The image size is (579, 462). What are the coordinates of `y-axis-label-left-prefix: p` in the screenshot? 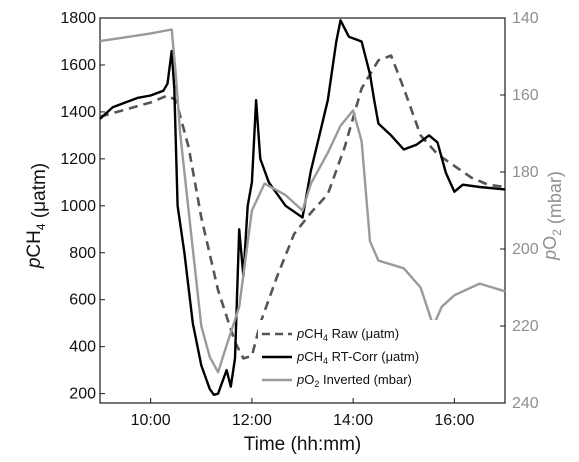 It's located at (34, 264).